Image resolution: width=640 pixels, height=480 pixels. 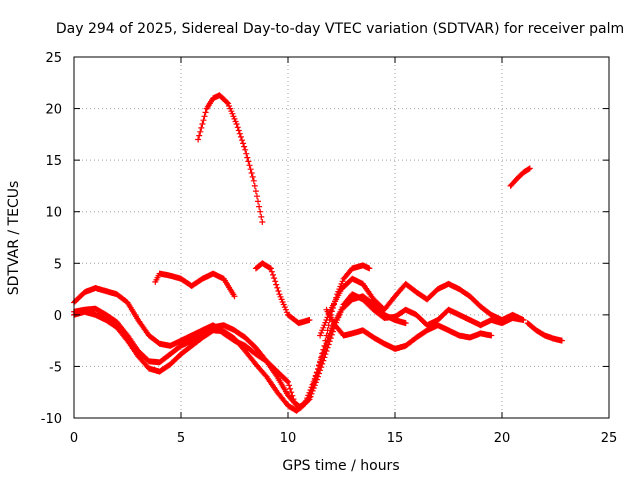 I want to click on x-tick-label: 15, so click(x=395, y=438).